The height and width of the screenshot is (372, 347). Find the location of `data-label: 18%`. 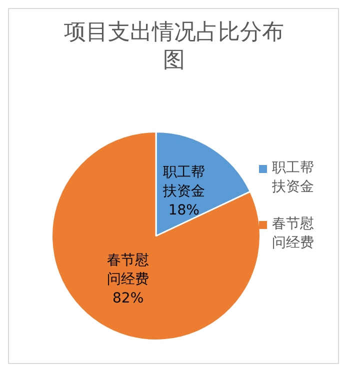

data-label: 18% is located at coordinates (183, 210).